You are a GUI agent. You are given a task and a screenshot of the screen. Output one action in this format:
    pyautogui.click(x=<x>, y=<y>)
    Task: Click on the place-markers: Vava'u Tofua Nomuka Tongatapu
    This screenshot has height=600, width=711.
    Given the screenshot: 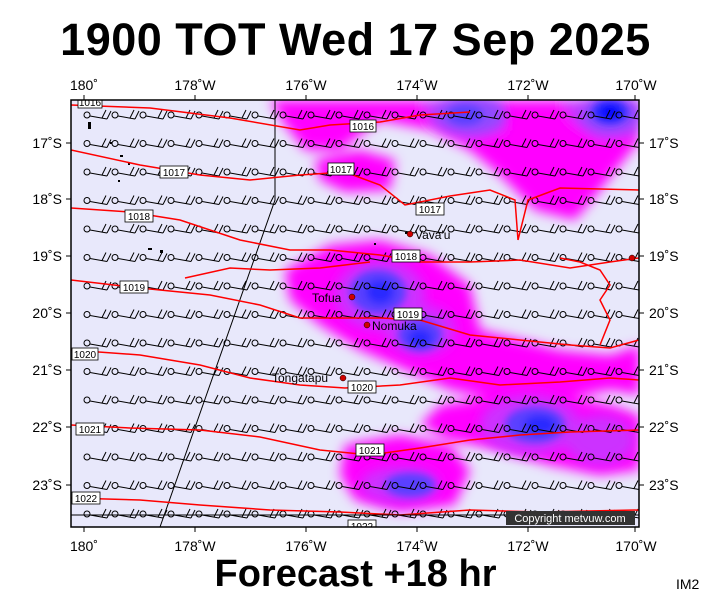 What is the action you would take?
    pyautogui.click(x=454, y=306)
    